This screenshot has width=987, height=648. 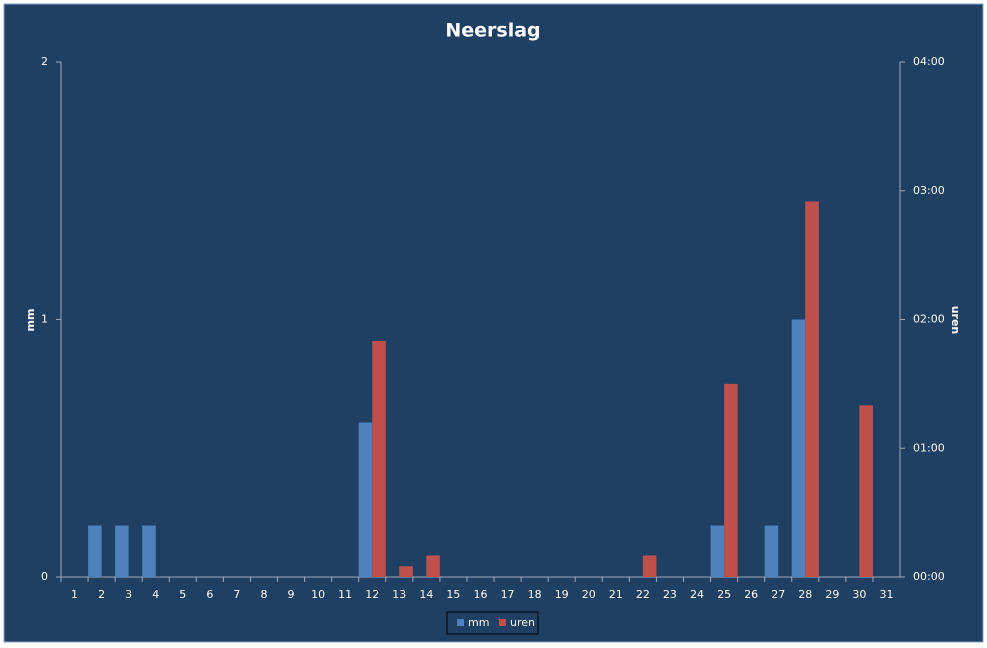 I want to click on legend-box, so click(x=492, y=623).